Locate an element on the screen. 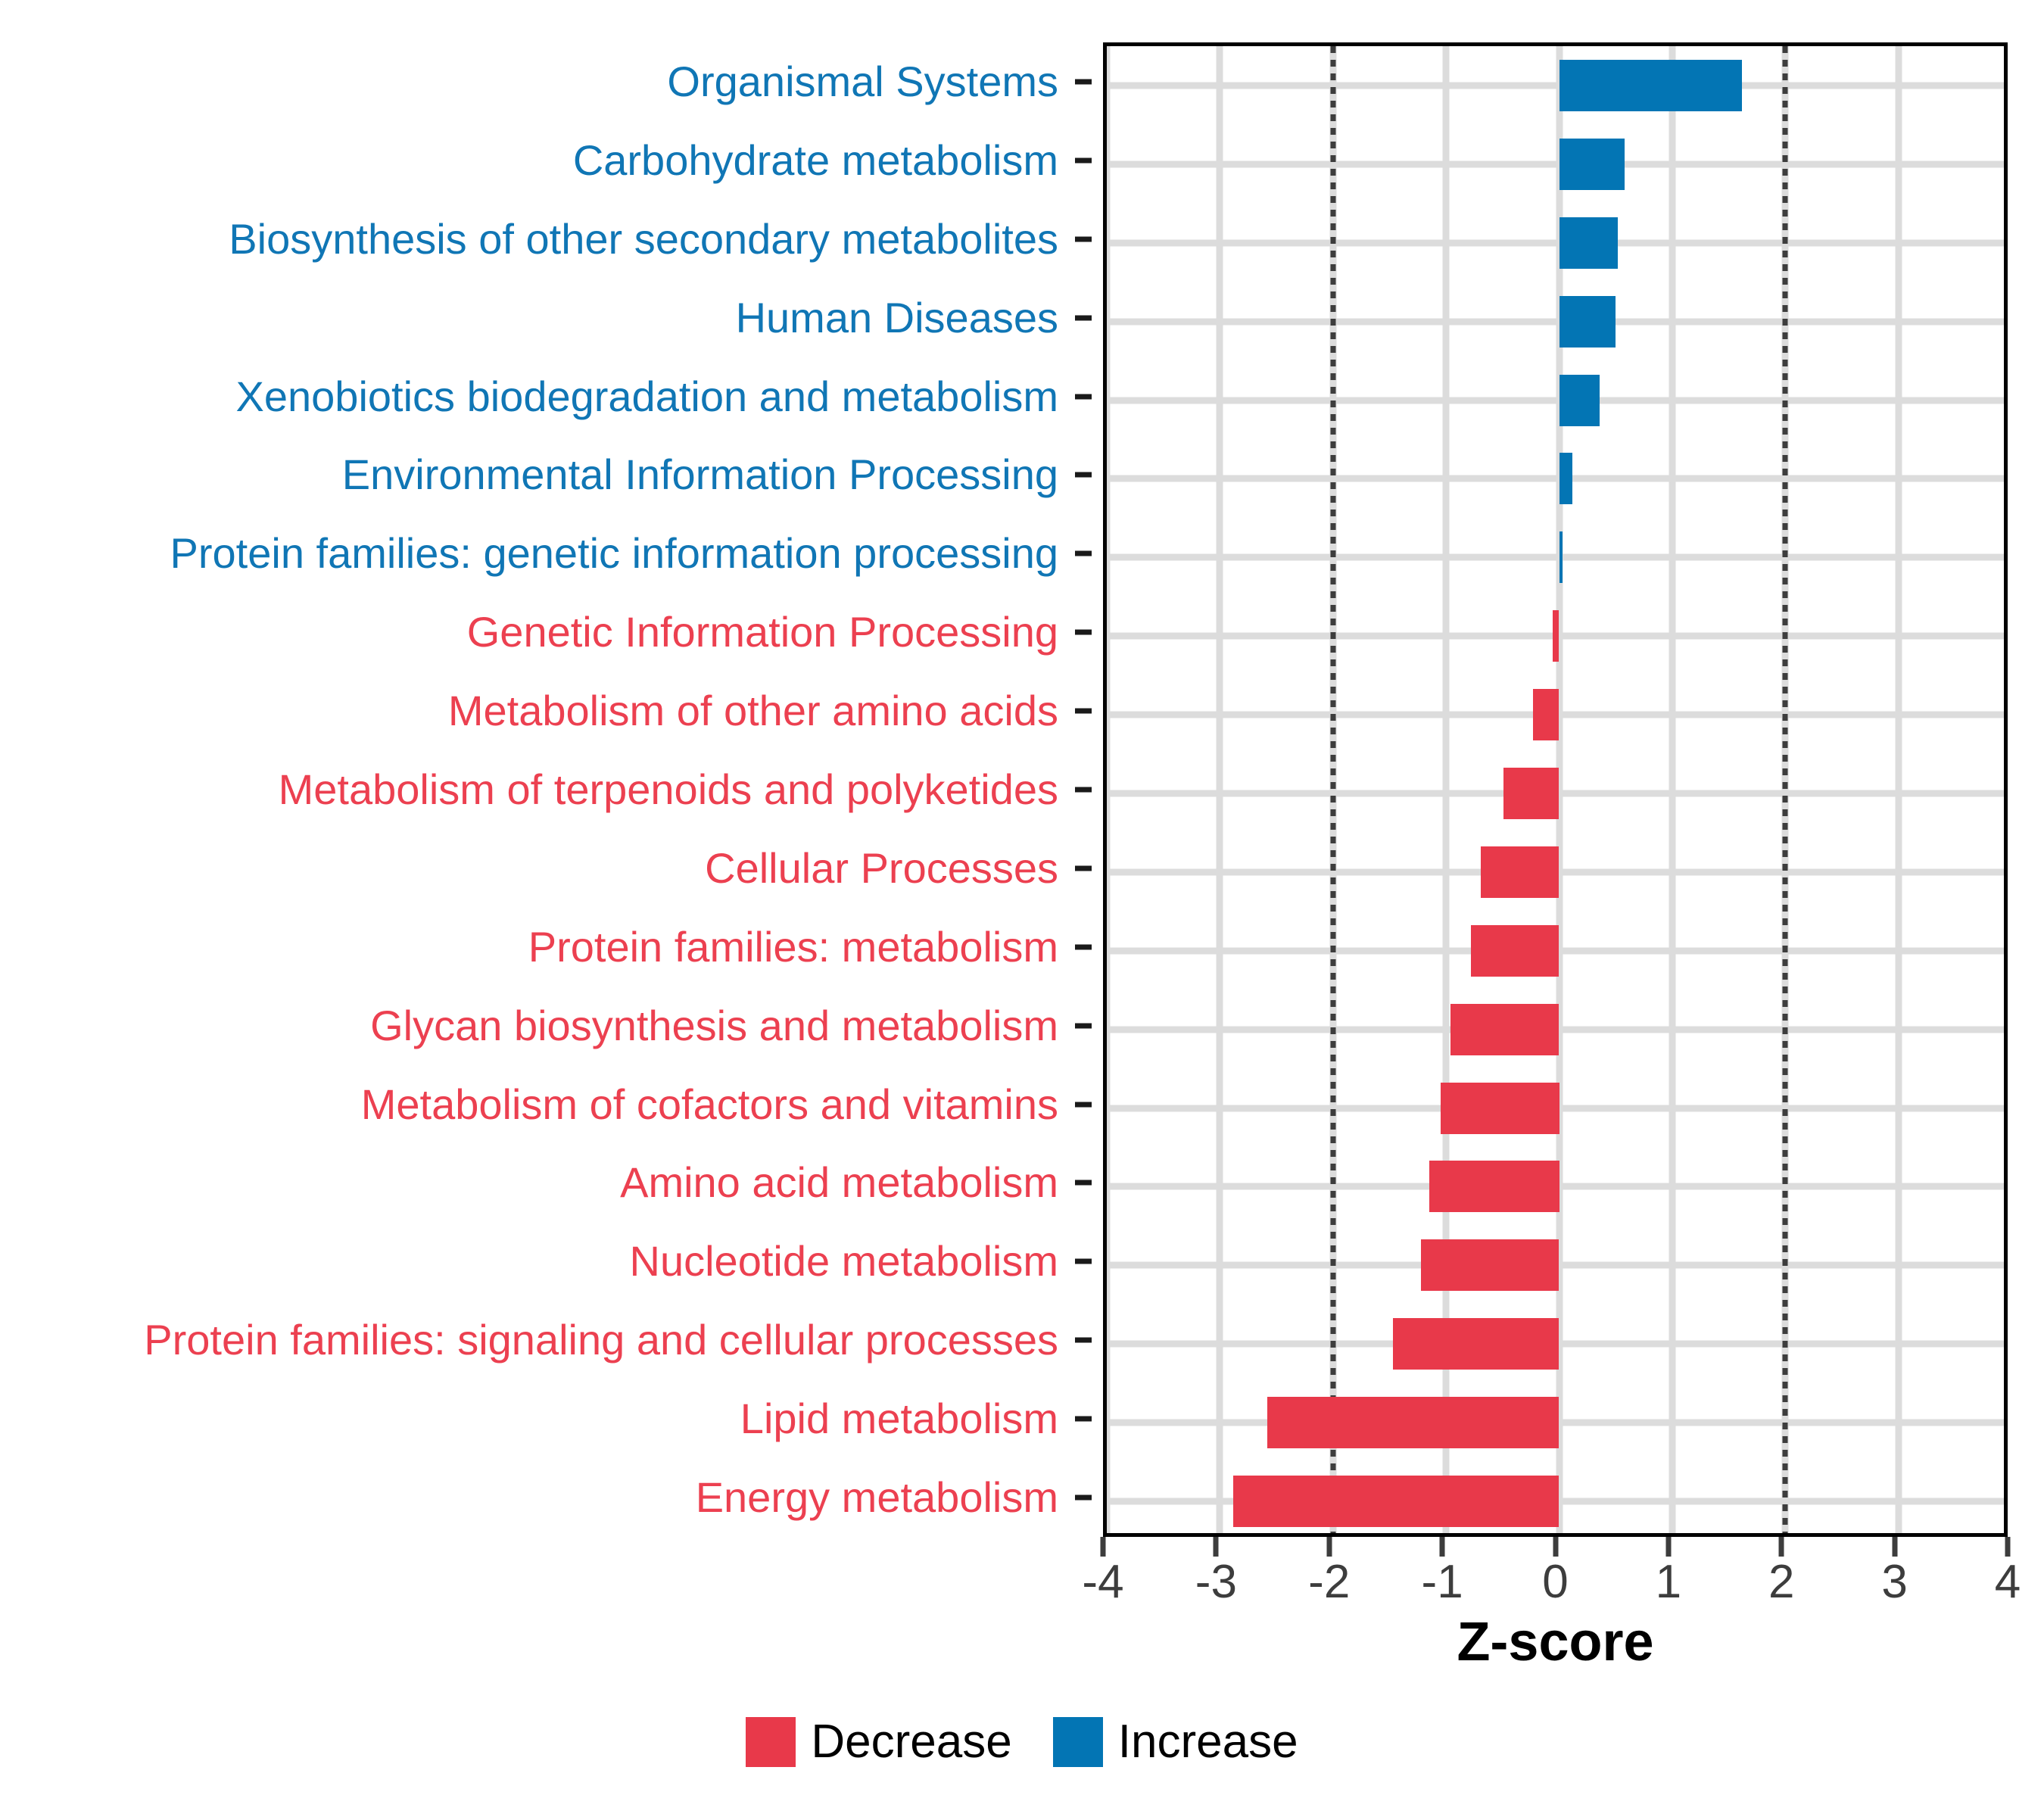 The image size is (2044, 1817). legend-item: Decrease is located at coordinates (879, 1742).